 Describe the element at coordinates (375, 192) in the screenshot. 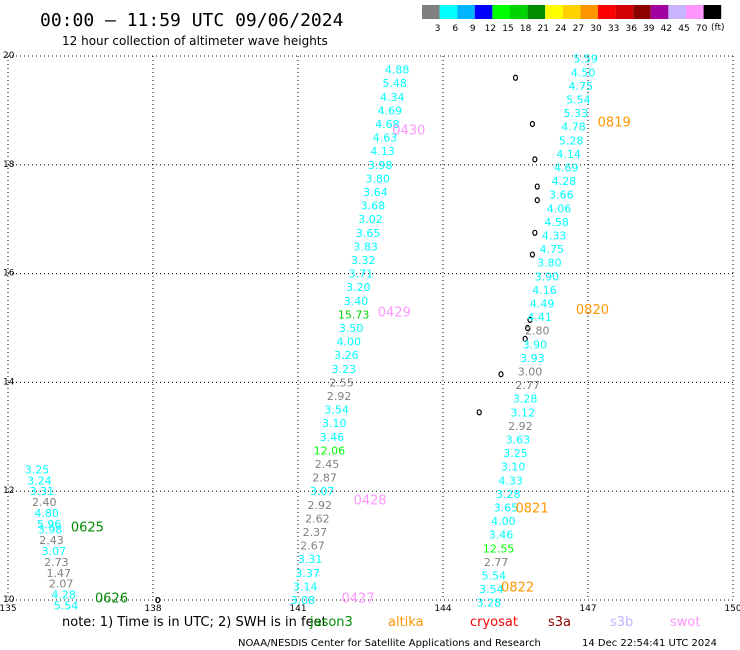

I see `swh-value: 3.64` at that location.